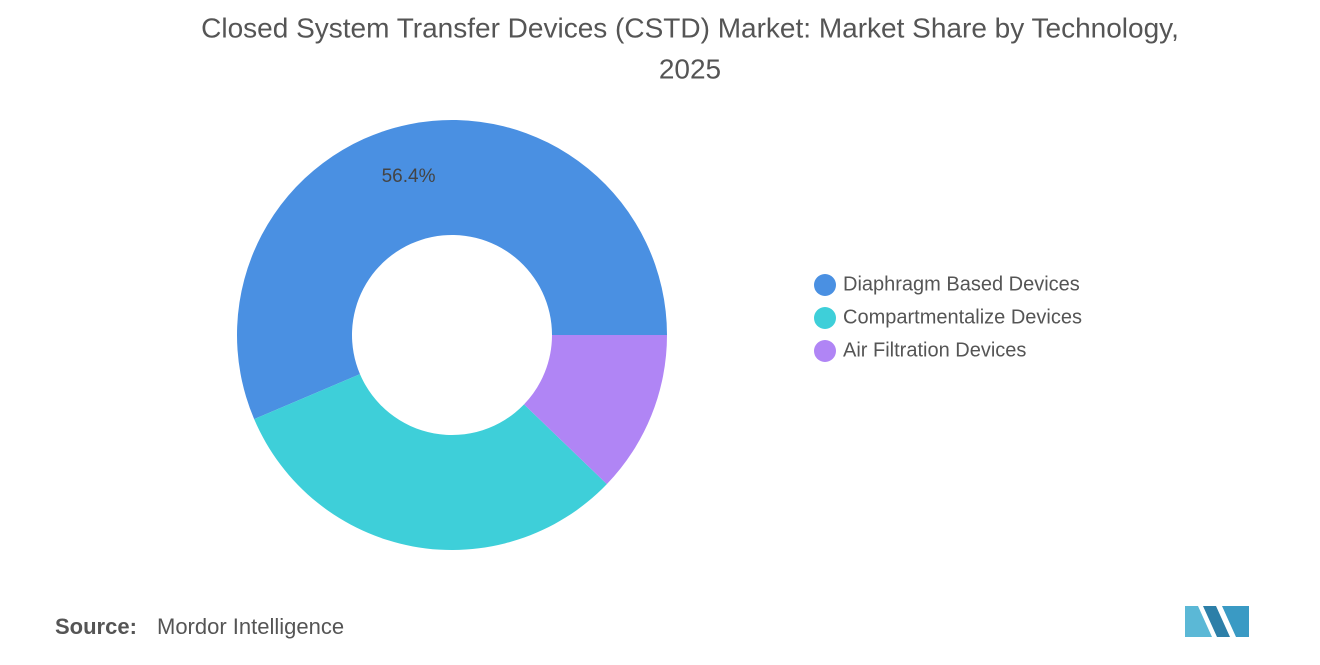  What do you see at coordinates (250, 626) in the screenshot?
I see `source: Mordor Intelligence` at bounding box center [250, 626].